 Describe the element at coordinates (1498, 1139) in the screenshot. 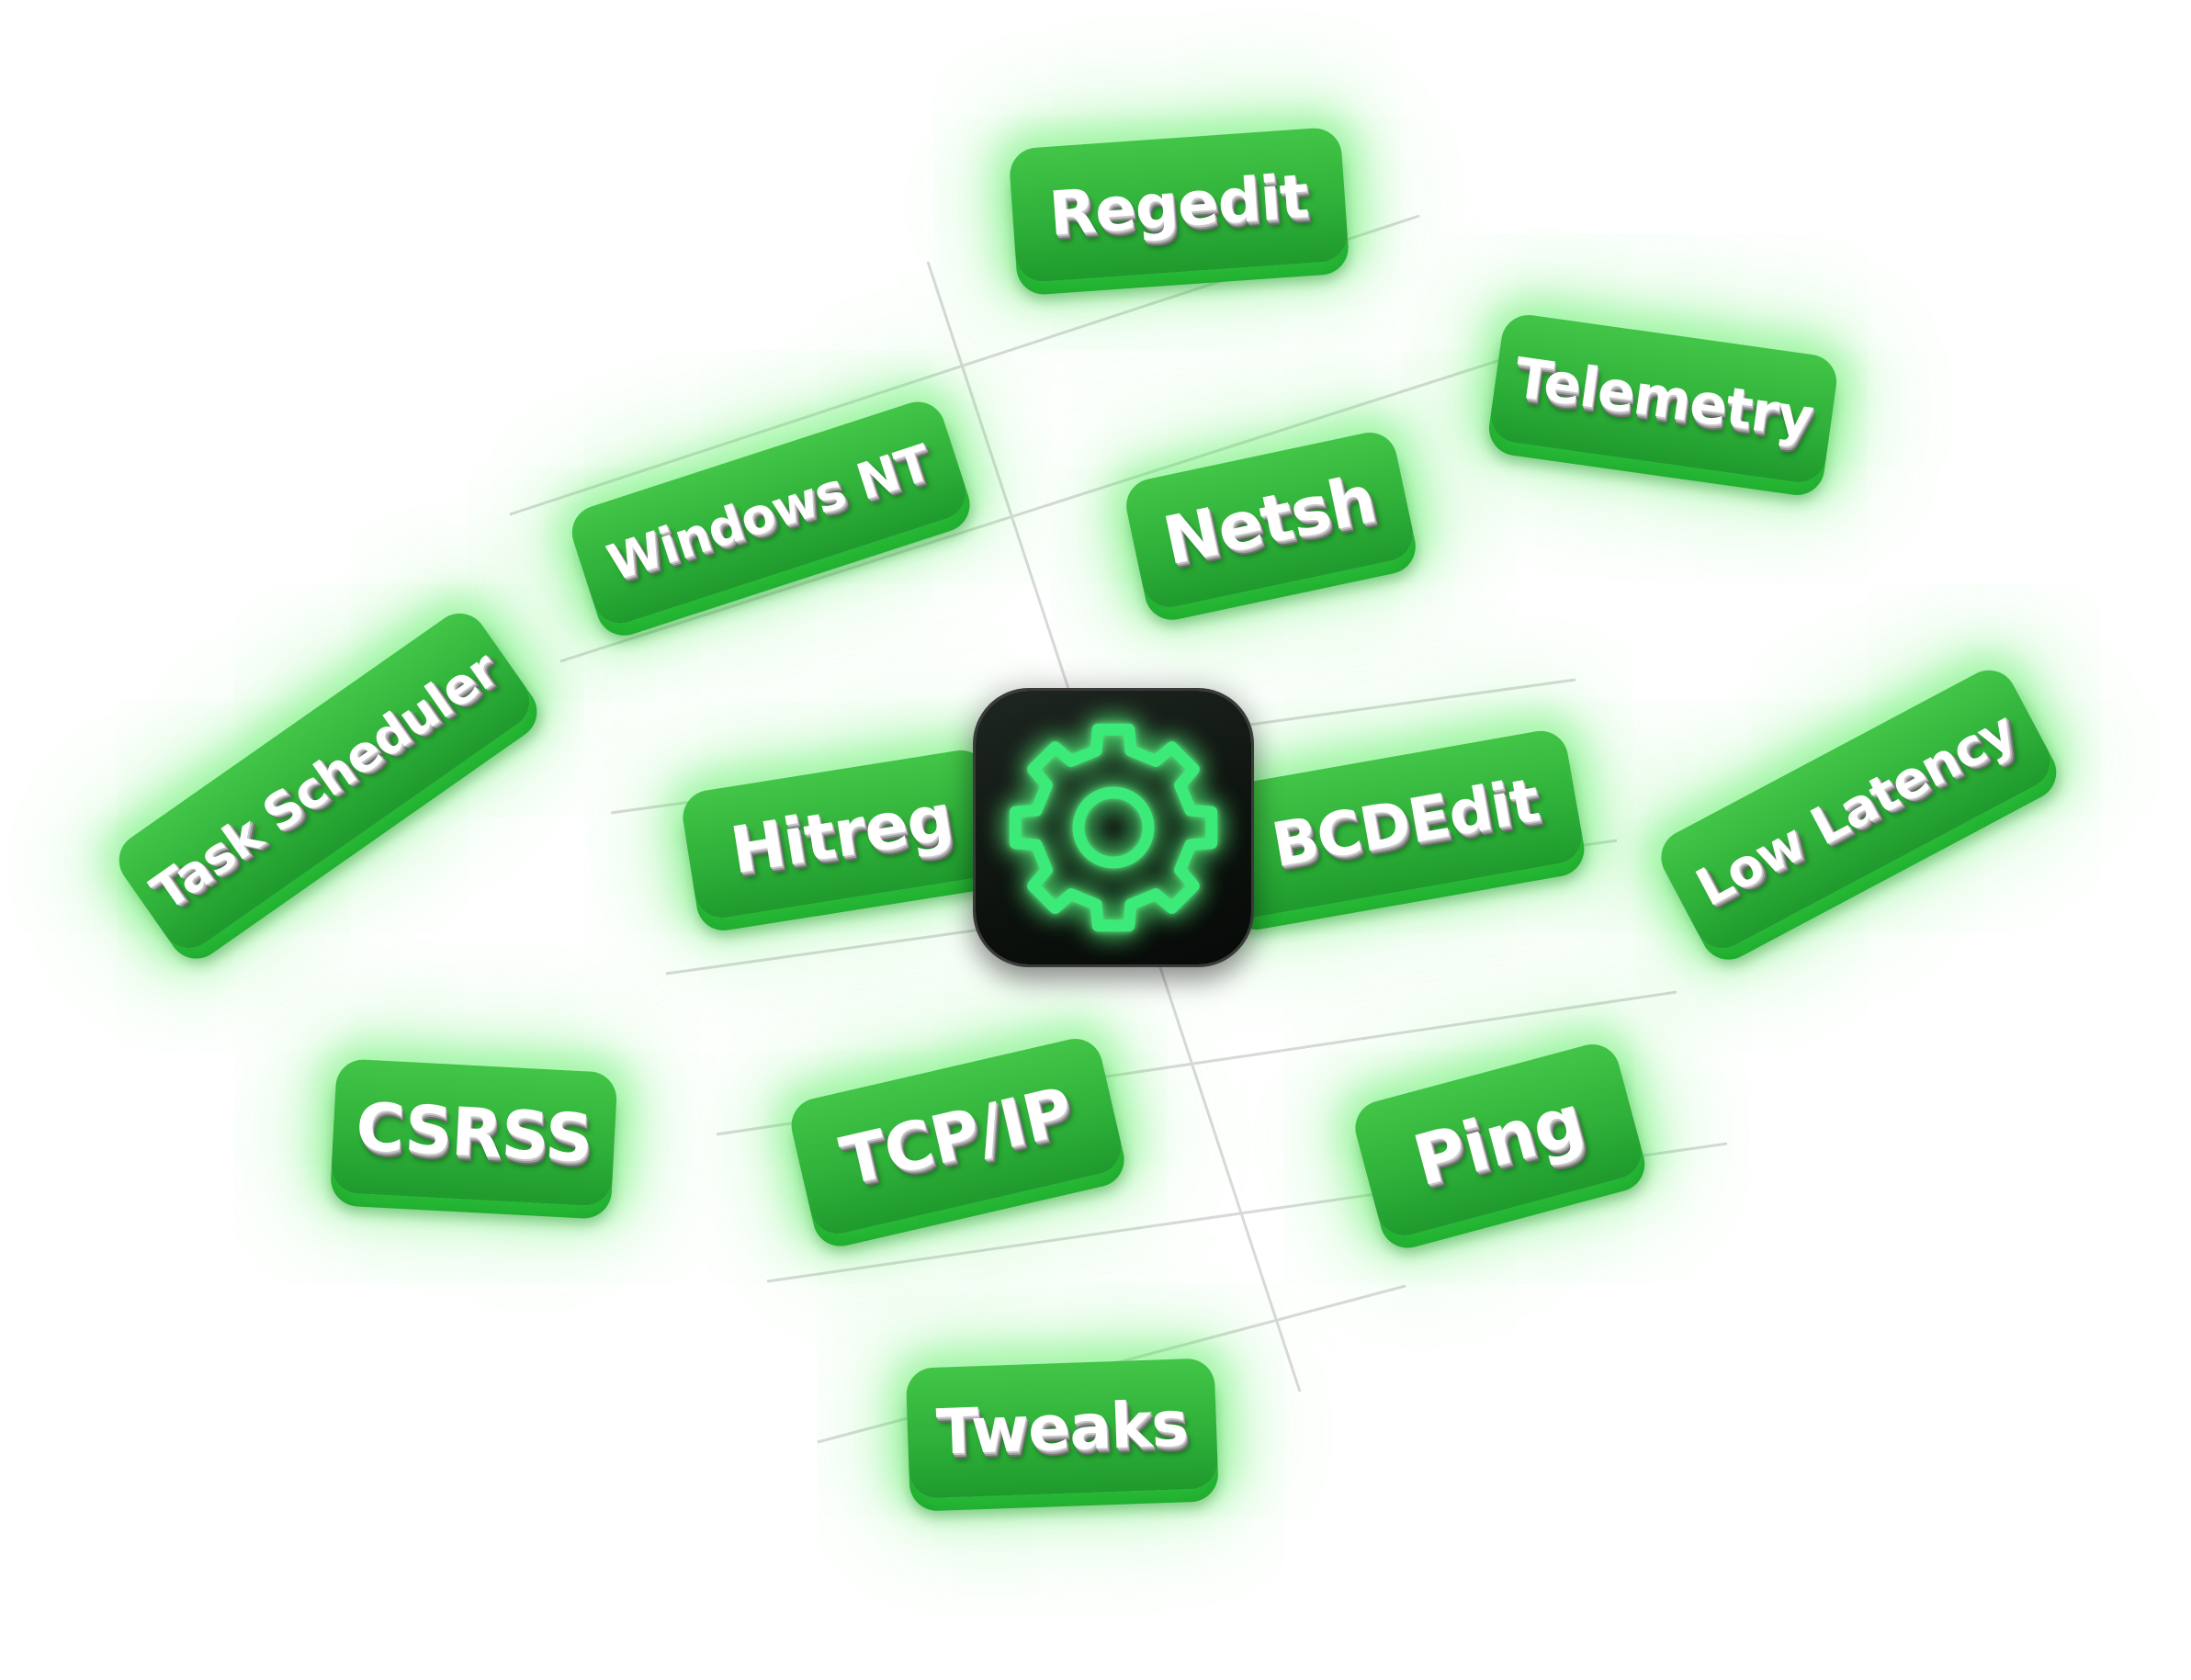

I see `tag-ping-label: Ping` at that location.